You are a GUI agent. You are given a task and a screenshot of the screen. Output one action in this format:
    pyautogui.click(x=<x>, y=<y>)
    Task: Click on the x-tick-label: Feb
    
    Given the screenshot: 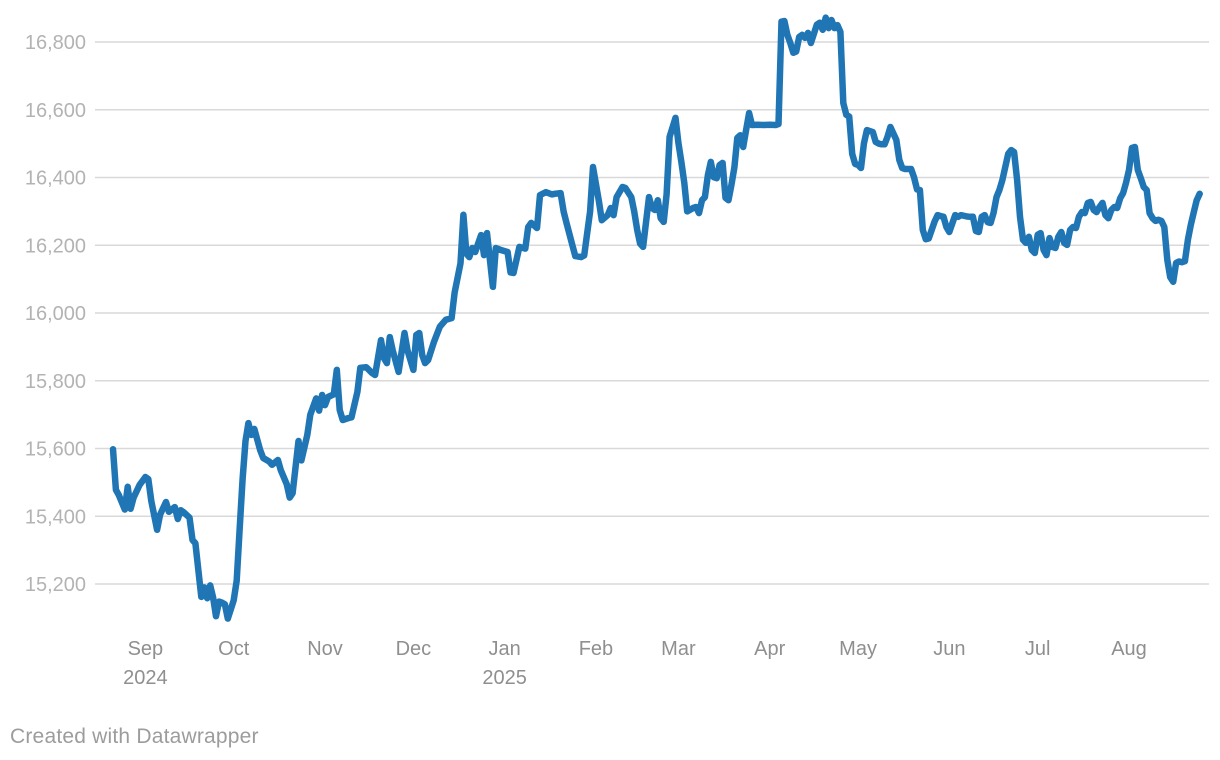 What is the action you would take?
    pyautogui.click(x=596, y=649)
    